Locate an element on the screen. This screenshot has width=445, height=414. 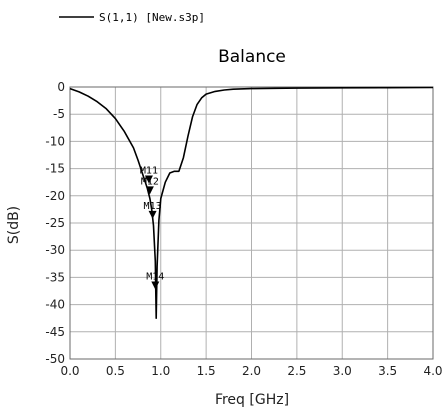
marker-triangle-m12 is located at coordinates (149, 190).